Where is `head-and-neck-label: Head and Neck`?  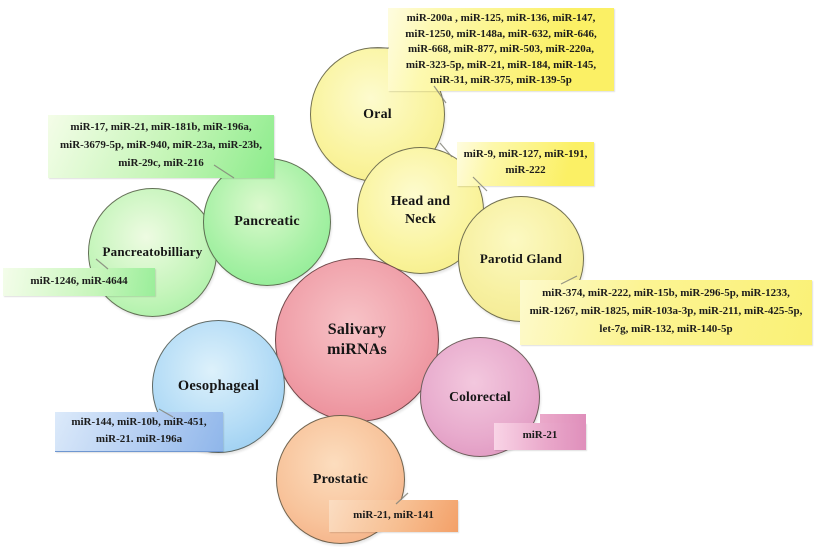 head-and-neck-label: Head and Neck is located at coordinates (420, 210).